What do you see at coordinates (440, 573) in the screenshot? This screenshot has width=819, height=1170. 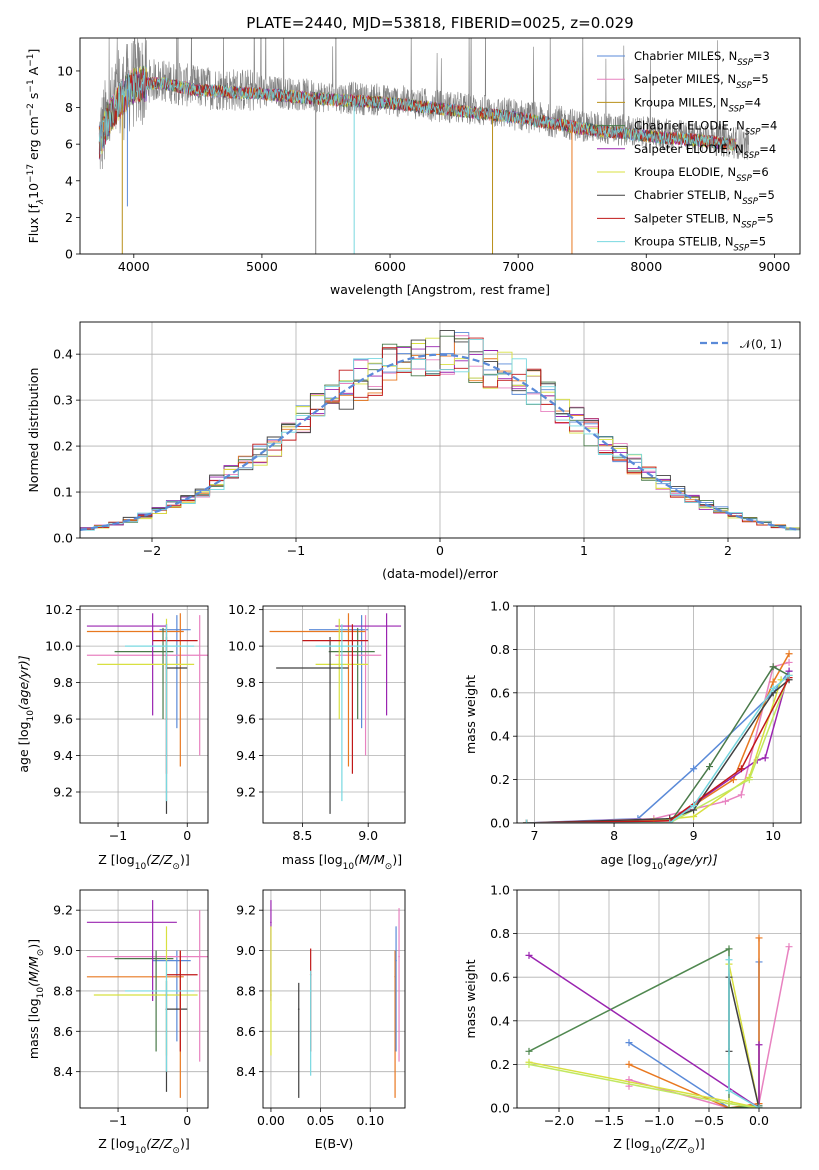 I see `x-axis-label: (data-model)/error` at bounding box center [440, 573].